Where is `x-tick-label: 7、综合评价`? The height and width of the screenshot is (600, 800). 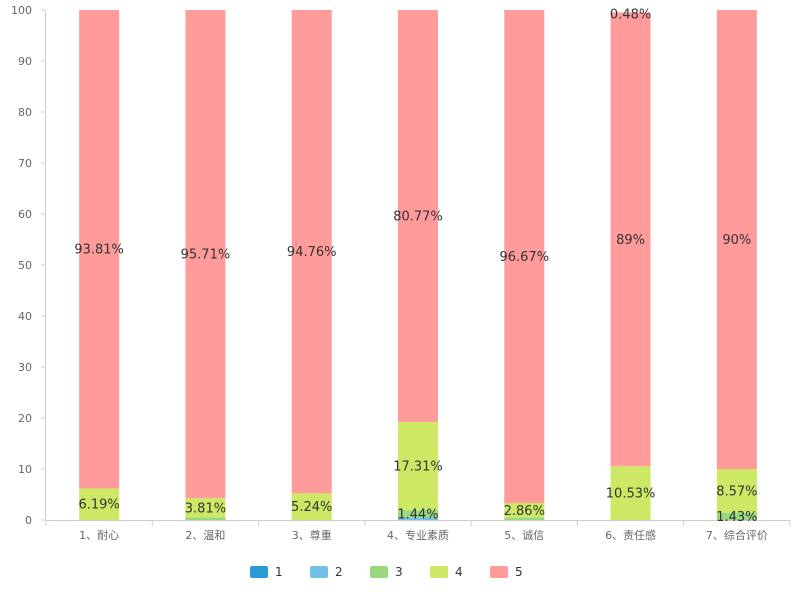
x-tick-label: 7、综合评价 is located at coordinates (737, 535).